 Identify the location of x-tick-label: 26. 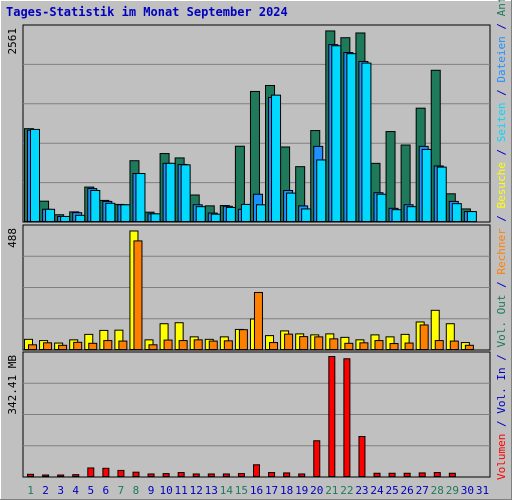
(407, 490).